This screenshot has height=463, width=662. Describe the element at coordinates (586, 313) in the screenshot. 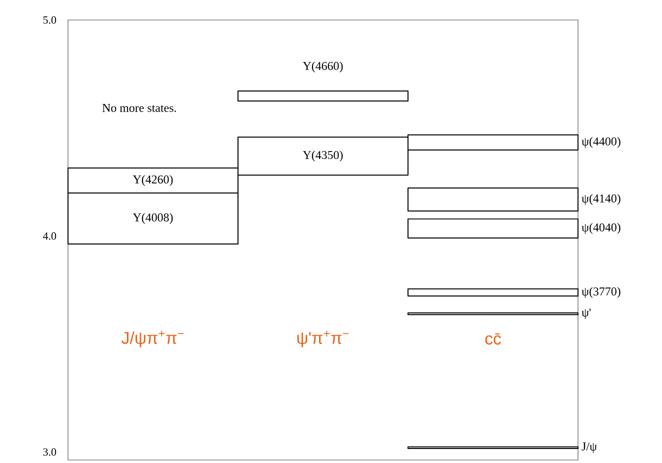

I see `series-label: ψ'` at that location.